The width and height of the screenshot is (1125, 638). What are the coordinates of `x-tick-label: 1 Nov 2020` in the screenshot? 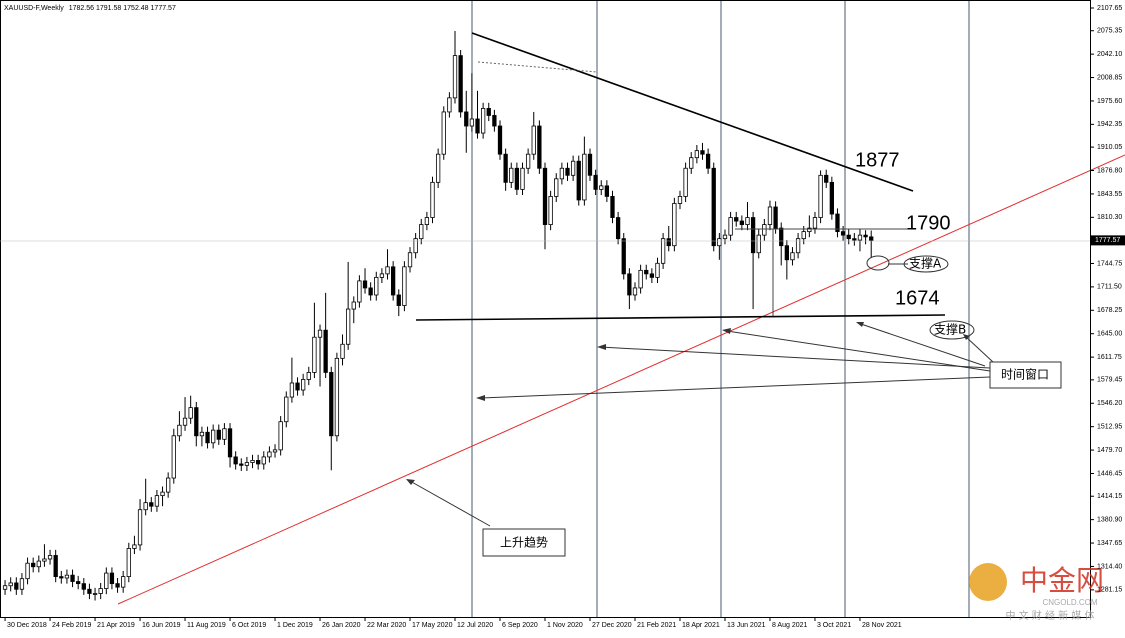 It's located at (565, 625).